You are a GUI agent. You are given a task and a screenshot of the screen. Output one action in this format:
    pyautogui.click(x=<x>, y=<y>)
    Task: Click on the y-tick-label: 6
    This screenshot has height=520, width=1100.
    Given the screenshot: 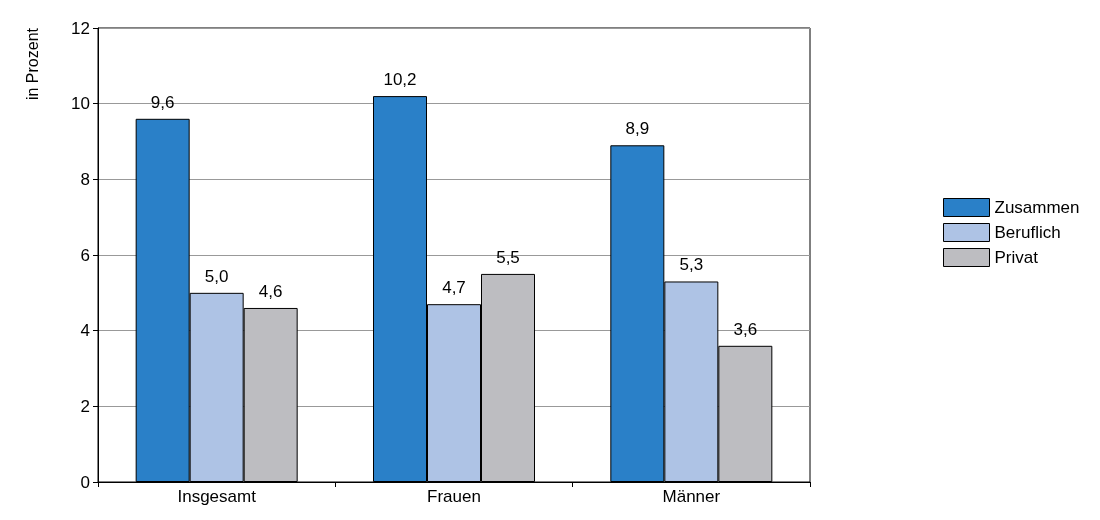 What is the action you would take?
    pyautogui.click(x=85, y=255)
    